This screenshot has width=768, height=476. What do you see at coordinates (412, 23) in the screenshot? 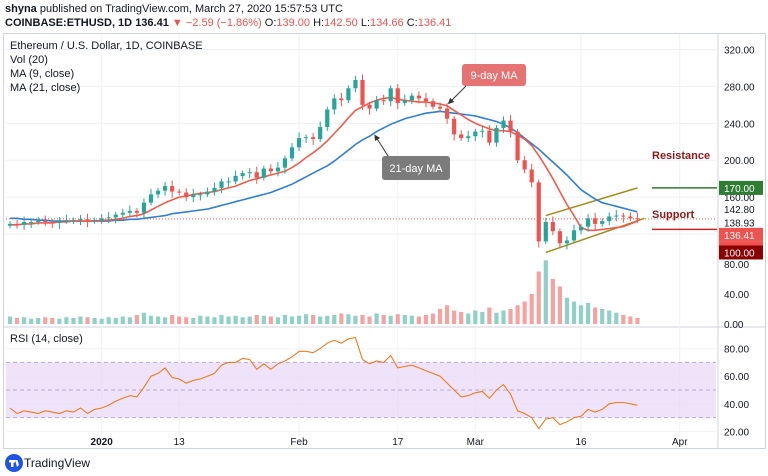
I see `close-label: C:` at bounding box center [412, 23].